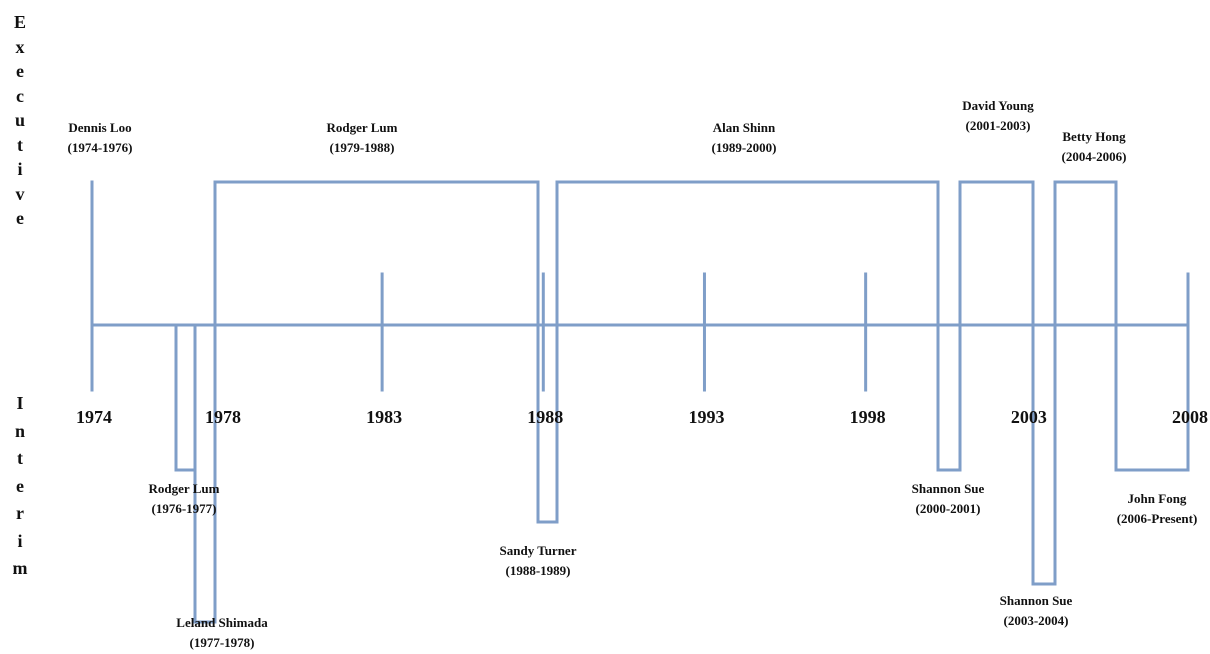 The width and height of the screenshot is (1210, 654). I want to click on executive-label-letter-8: e, so click(20, 218).